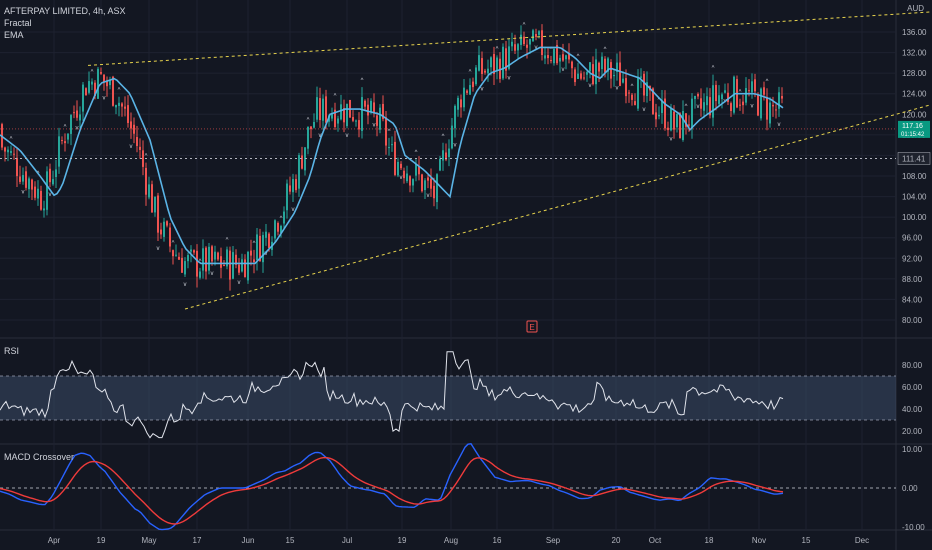  I want to click on level-value: 111.41, so click(914, 158).